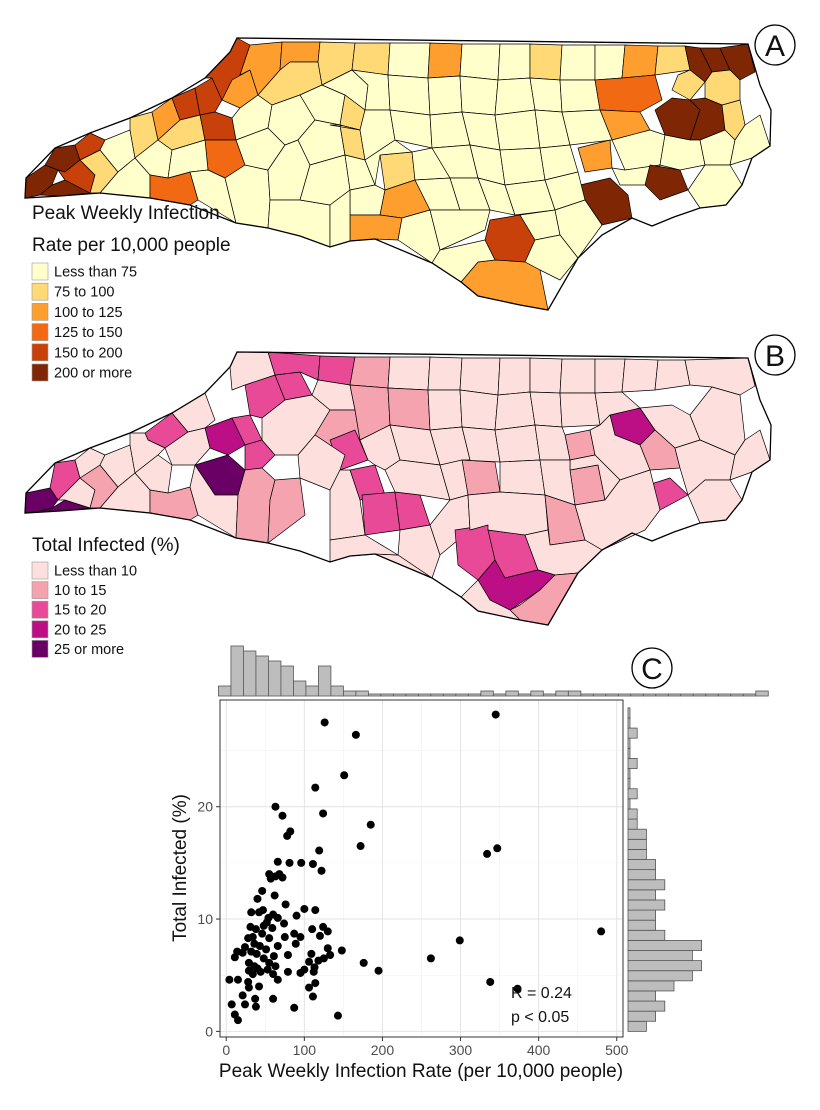 This screenshot has width=820, height=1110. What do you see at coordinates (95, 572) in the screenshot?
I see `legend-b-label-0: Less than 10` at bounding box center [95, 572].